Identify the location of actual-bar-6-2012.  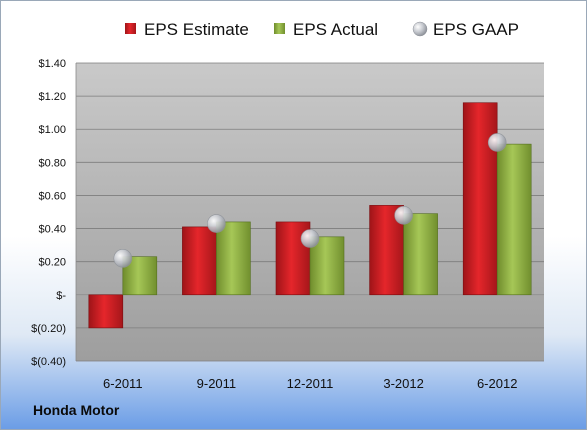
(514, 219).